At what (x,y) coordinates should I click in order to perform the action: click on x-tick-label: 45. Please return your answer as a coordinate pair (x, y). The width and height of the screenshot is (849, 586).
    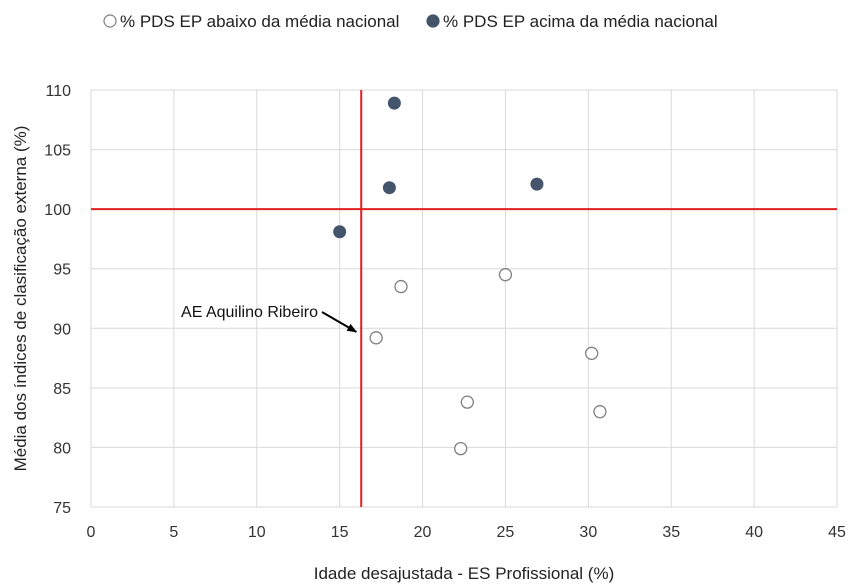
    Looking at the image, I should click on (837, 532).